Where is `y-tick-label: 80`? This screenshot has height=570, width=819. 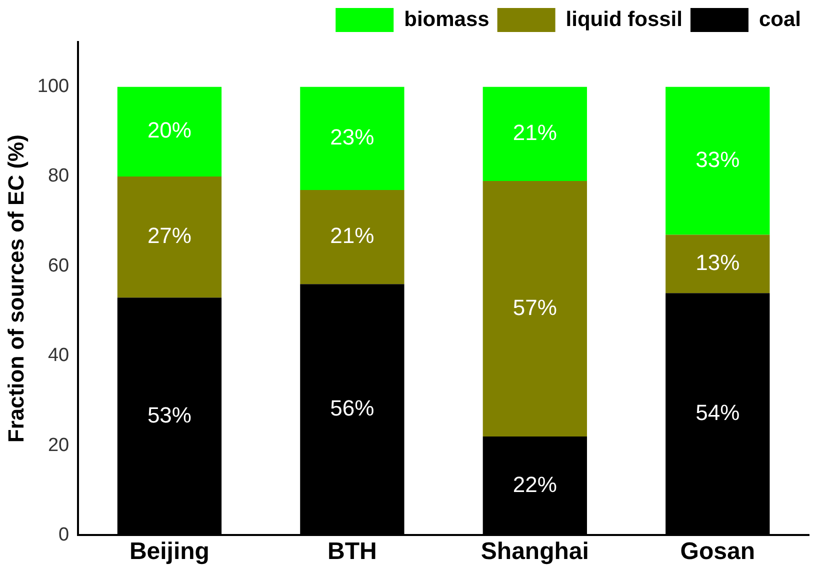
y-tick-label: 80 is located at coordinates (59, 176).